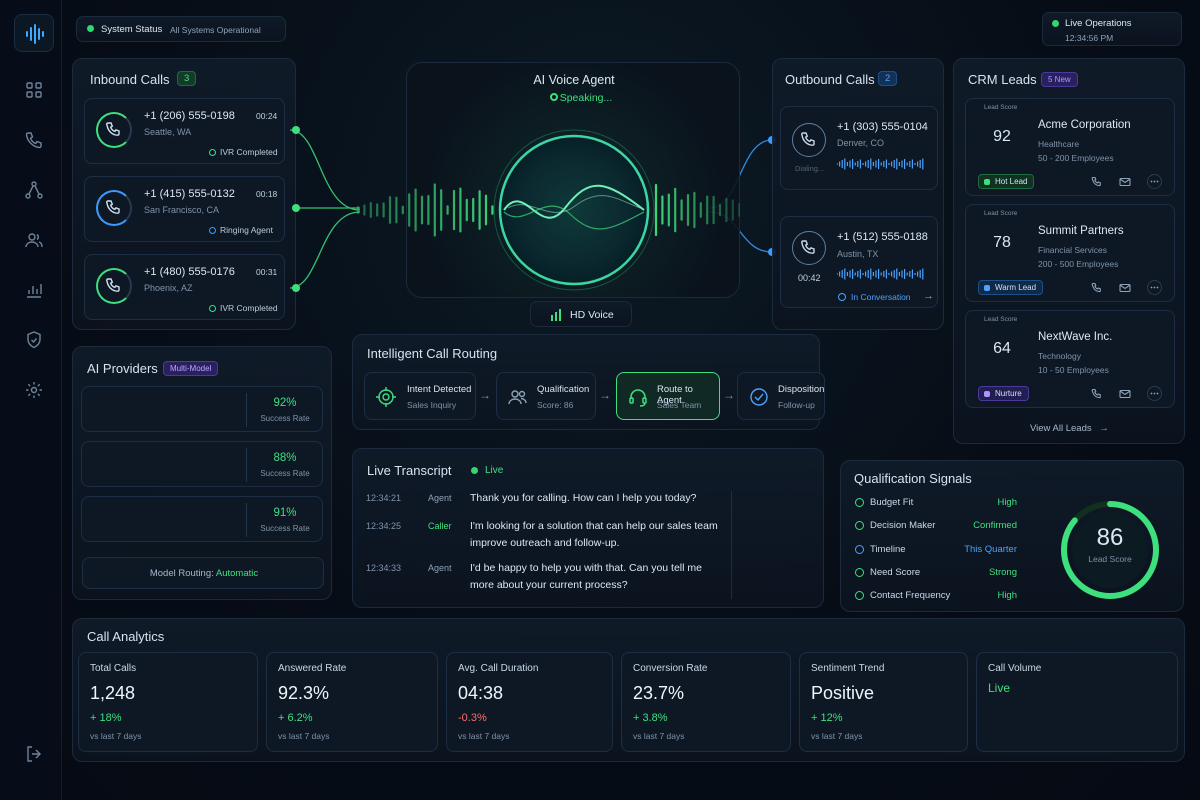 Image resolution: width=1200 pixels, height=800 pixels. I want to click on lead-score: 92, so click(1002, 136).